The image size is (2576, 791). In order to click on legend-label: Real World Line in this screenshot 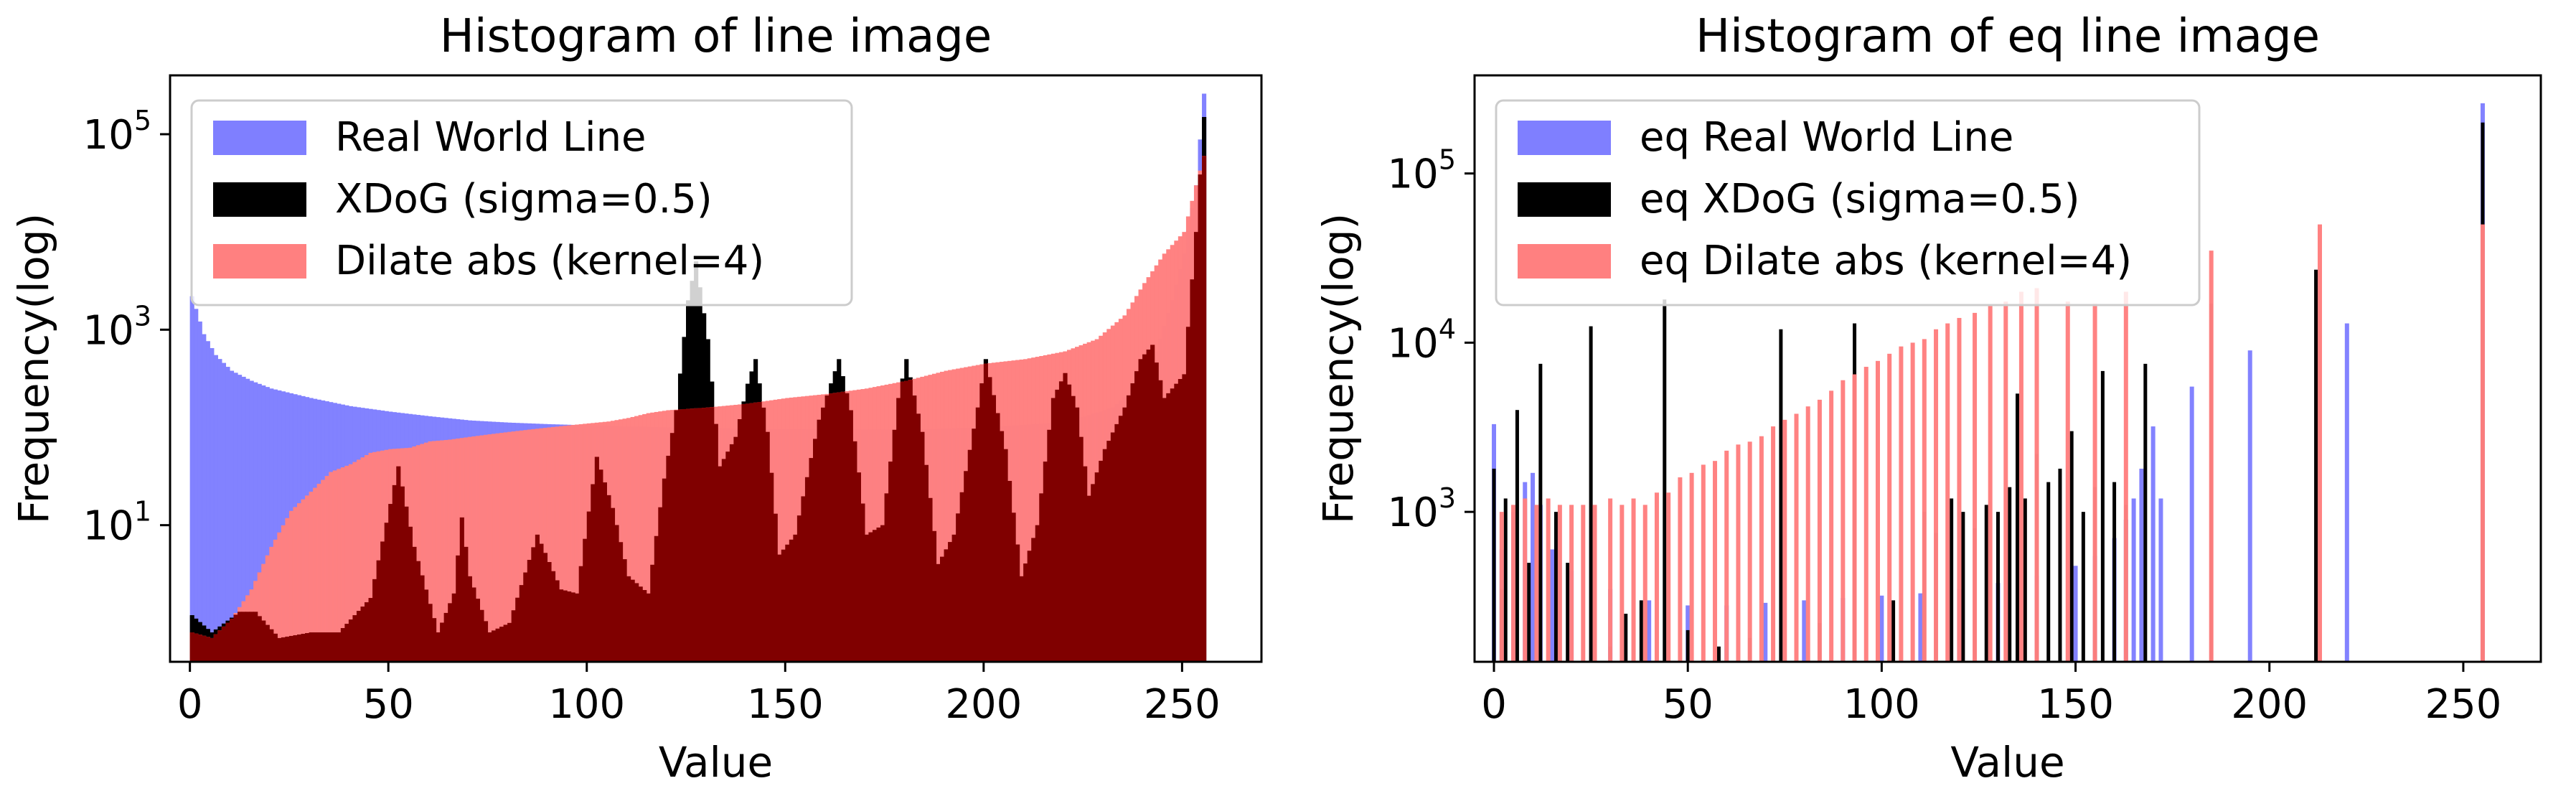, I will do `click(491, 137)`.